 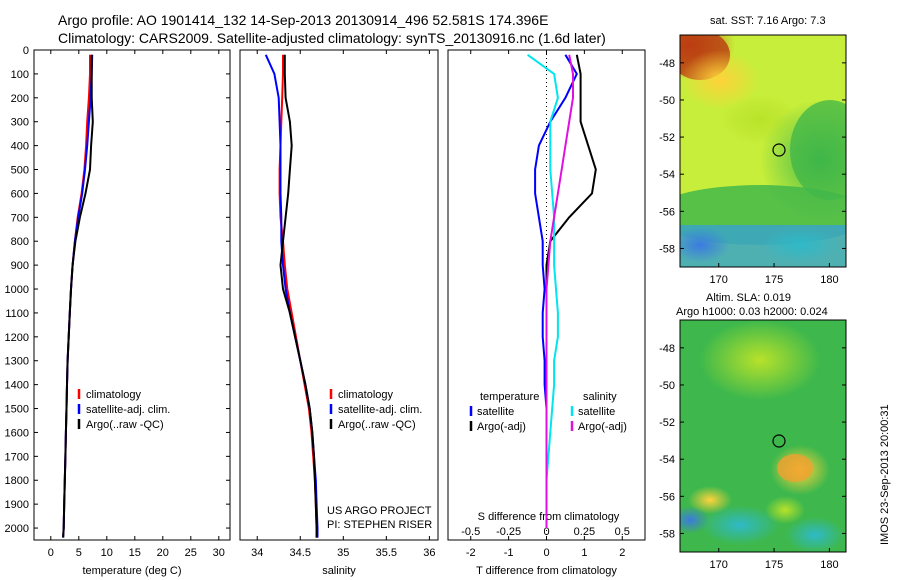 I want to click on x-top-tick-label: 0.25, so click(x=584, y=532).